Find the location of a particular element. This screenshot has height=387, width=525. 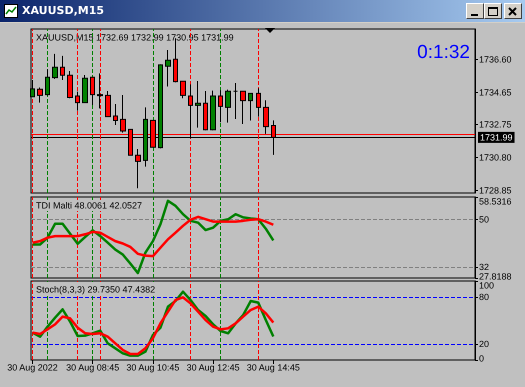

y-tick-label: 80 is located at coordinates (484, 297).